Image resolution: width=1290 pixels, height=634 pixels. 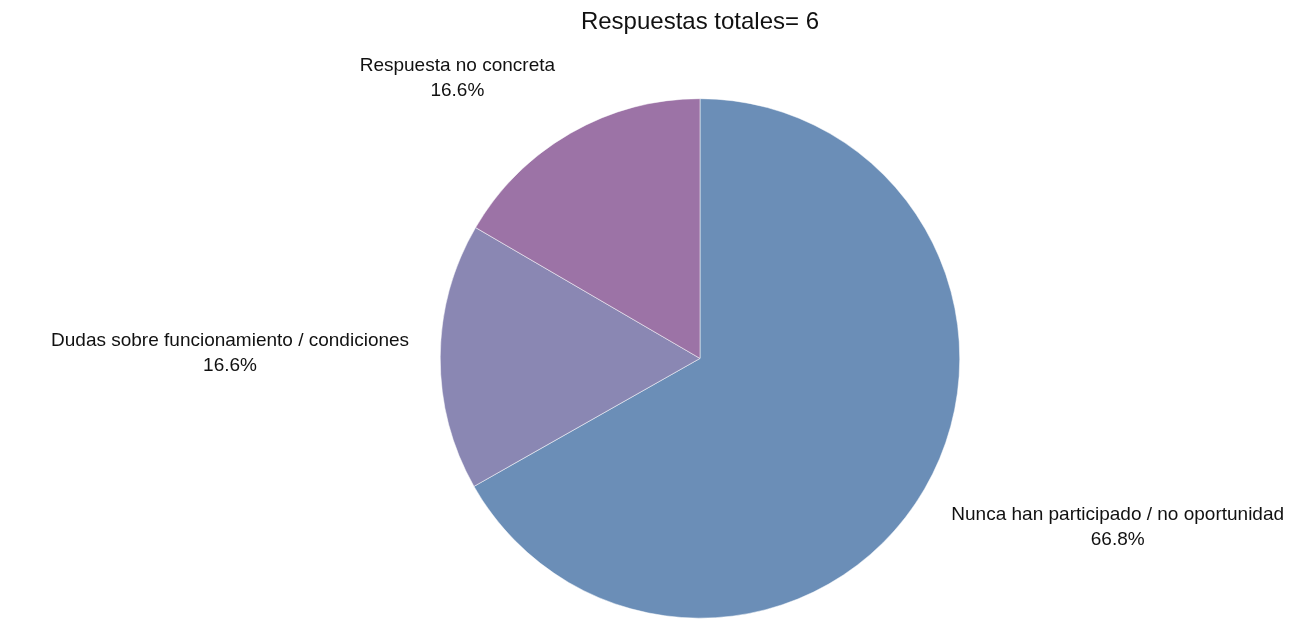 What do you see at coordinates (700, 21) in the screenshot?
I see `chart-title: Respuestas totales= 6` at bounding box center [700, 21].